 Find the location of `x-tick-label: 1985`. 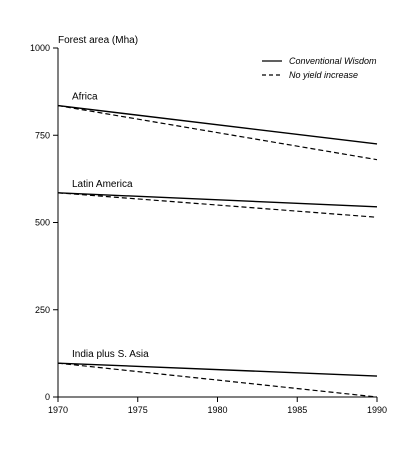

x-tick-label: 1985 is located at coordinates (297, 410).